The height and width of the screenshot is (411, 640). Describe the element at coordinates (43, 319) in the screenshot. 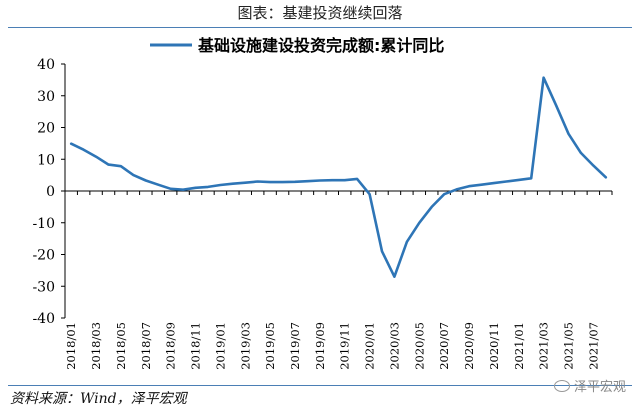

I see `y-tick-label: -40` at that location.